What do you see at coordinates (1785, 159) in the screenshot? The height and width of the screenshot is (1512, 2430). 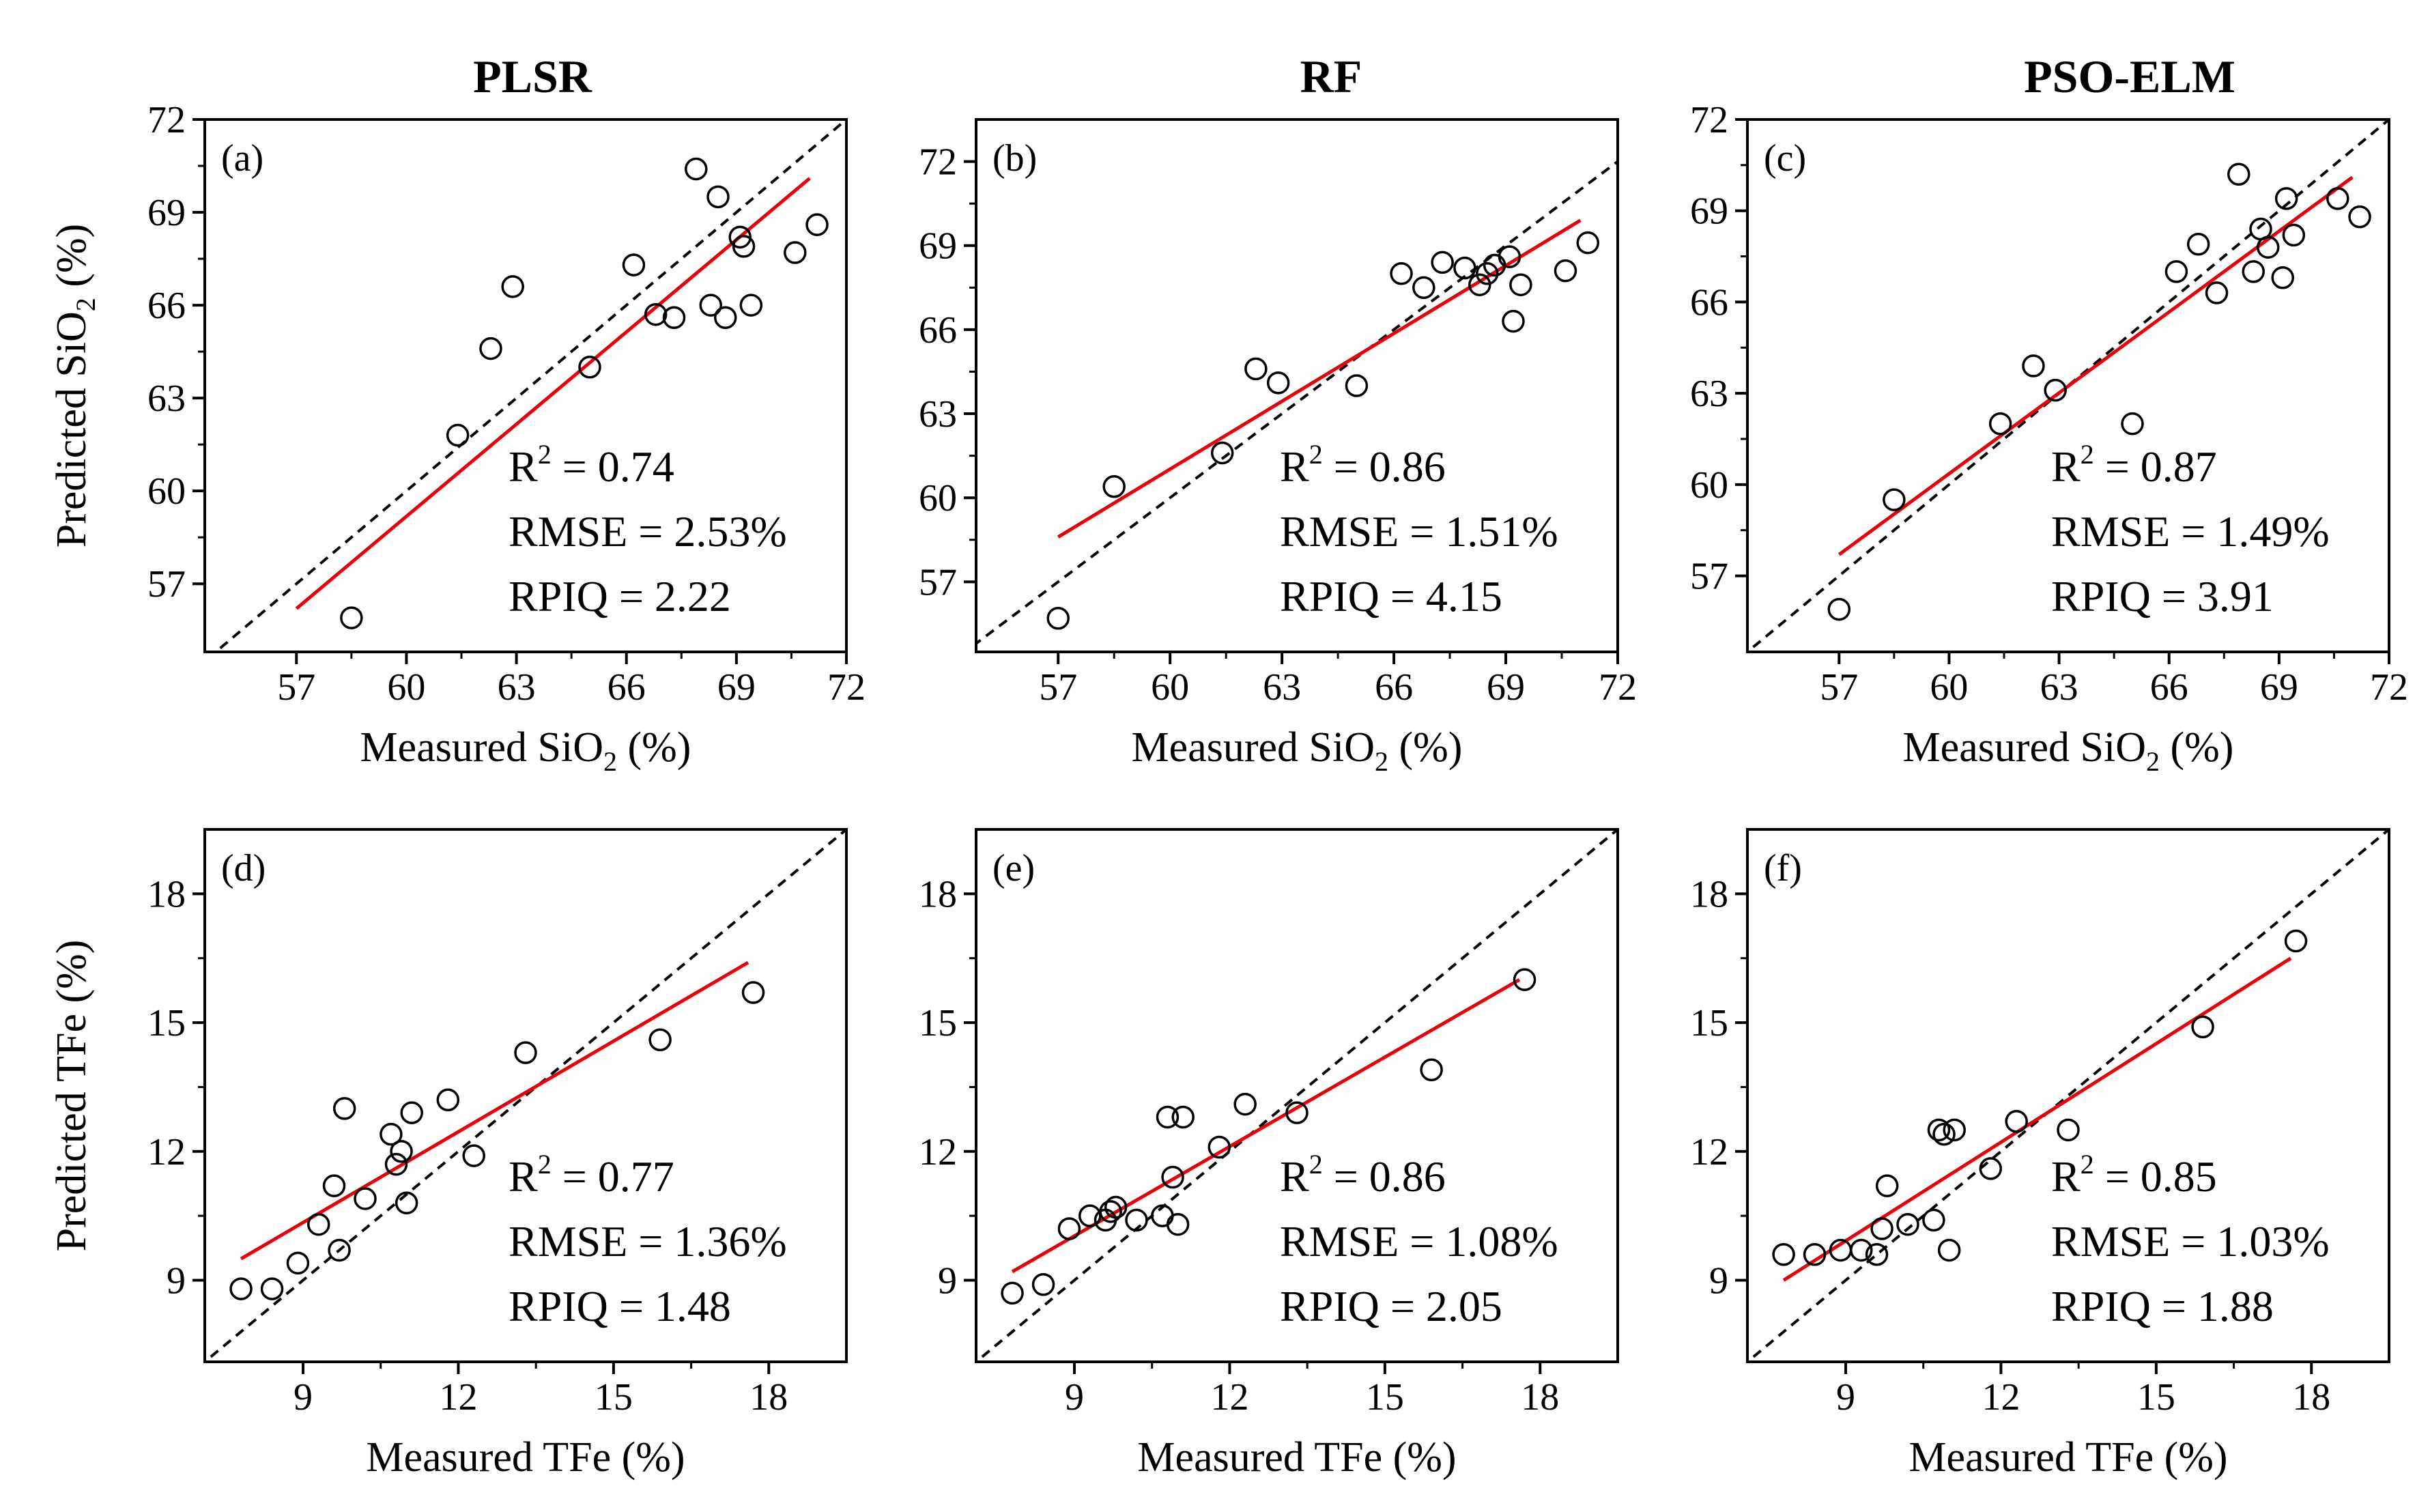 I see `panel-label: (c)` at bounding box center [1785, 159].